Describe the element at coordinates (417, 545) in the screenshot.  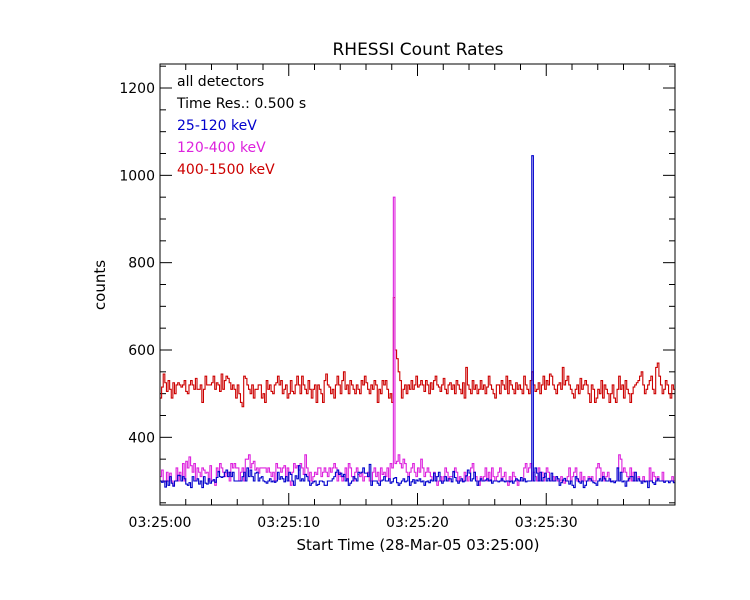
I see `x-axis-label: Start Time (28-Mar-05 03:25:00)` at that location.